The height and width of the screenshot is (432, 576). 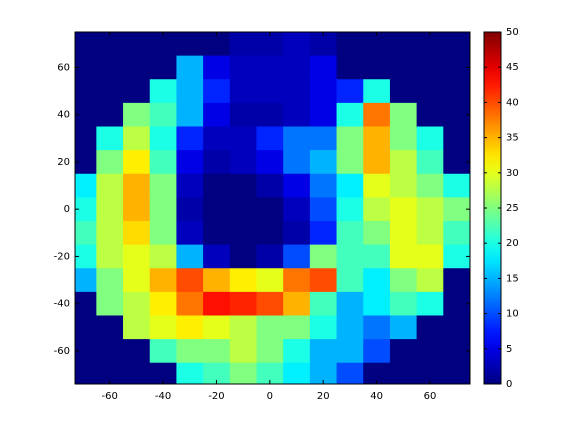 I want to click on colorbar-tick-label: 50, so click(x=512, y=32).